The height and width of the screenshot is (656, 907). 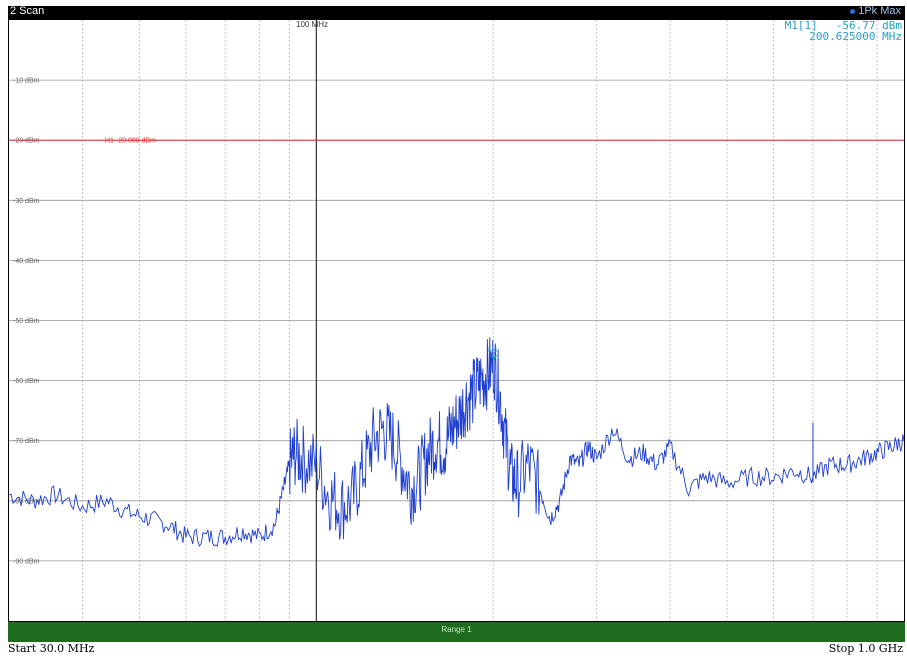 I want to click on marker-readout: M1[1] -56.77 dBm 200.625000 MHz, so click(x=843, y=31).